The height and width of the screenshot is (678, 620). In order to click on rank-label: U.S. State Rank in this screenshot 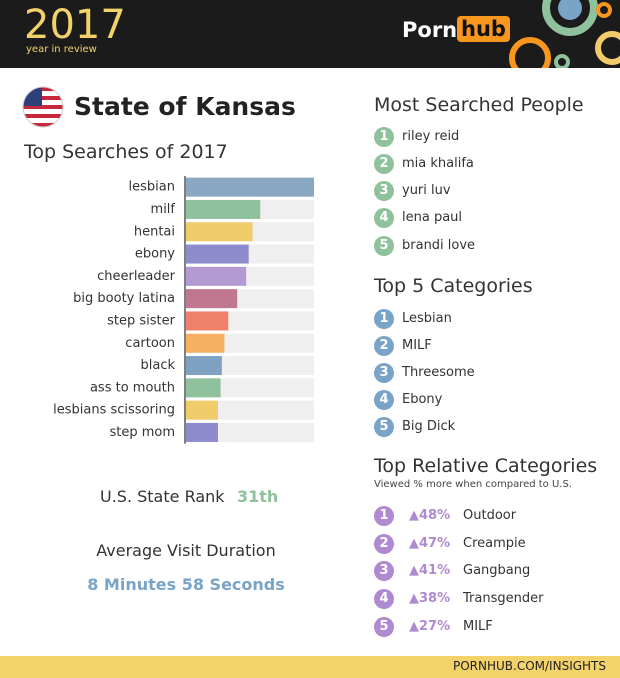, I will do `click(162, 496)`.